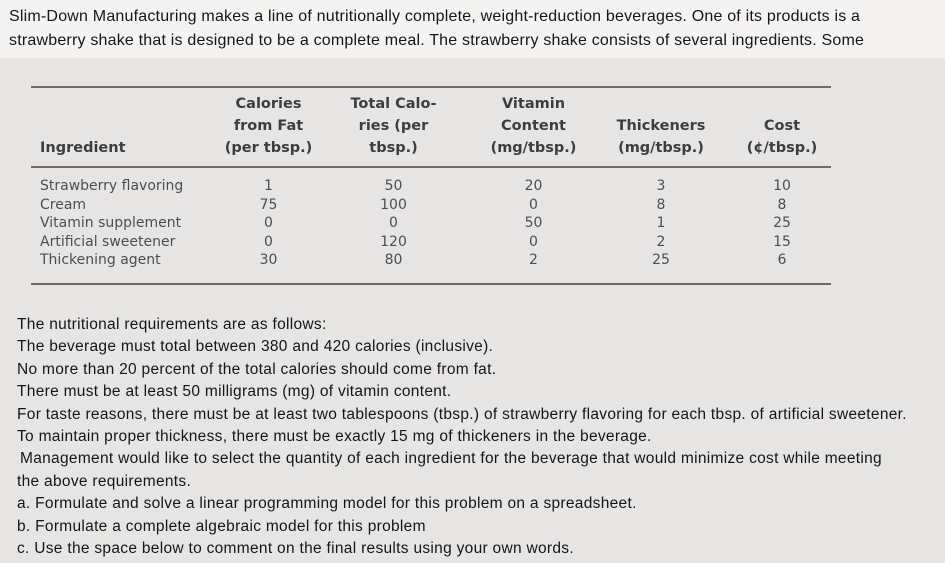 This screenshot has width=945, height=563. Describe the element at coordinates (268, 204) in the screenshot. I see `cell-calories-from-fat: 75` at that location.